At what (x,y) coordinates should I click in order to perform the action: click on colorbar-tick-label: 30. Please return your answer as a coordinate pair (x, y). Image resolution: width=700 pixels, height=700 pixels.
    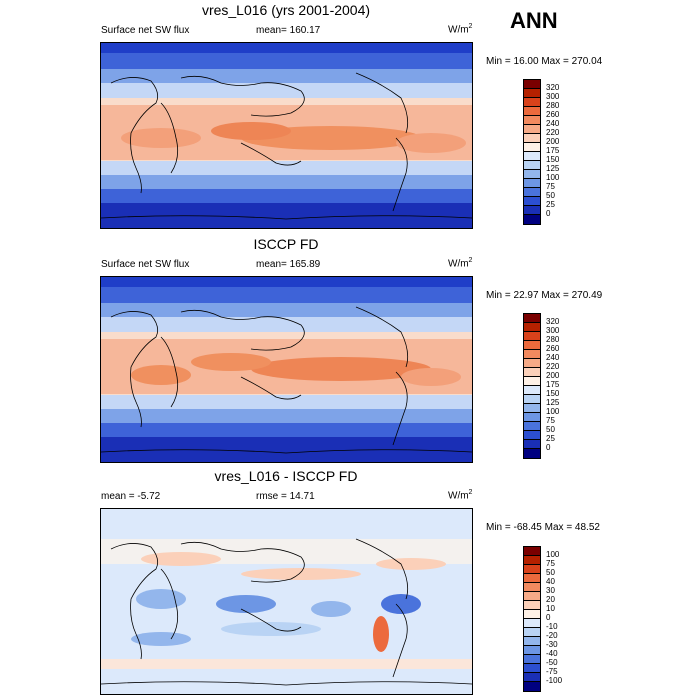
    Looking at the image, I should click on (550, 590).